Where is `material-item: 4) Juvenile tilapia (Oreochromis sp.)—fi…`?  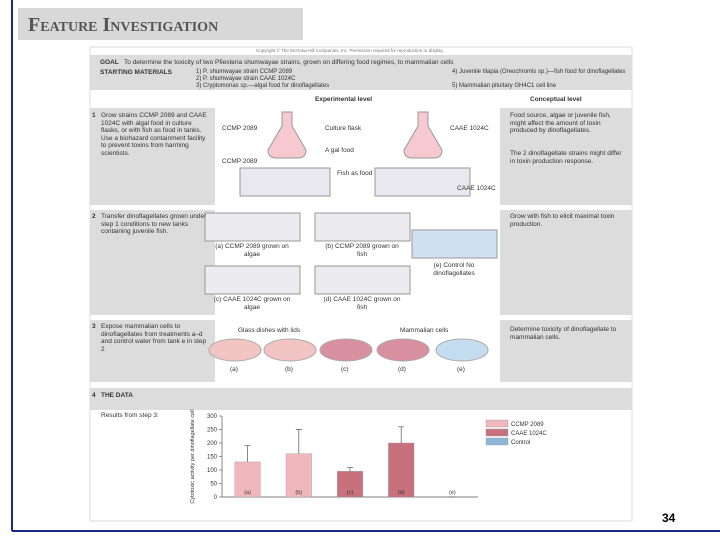
material-item: 4) Juvenile tilapia (Oreochromis sp.)—fi… is located at coordinates (539, 72).